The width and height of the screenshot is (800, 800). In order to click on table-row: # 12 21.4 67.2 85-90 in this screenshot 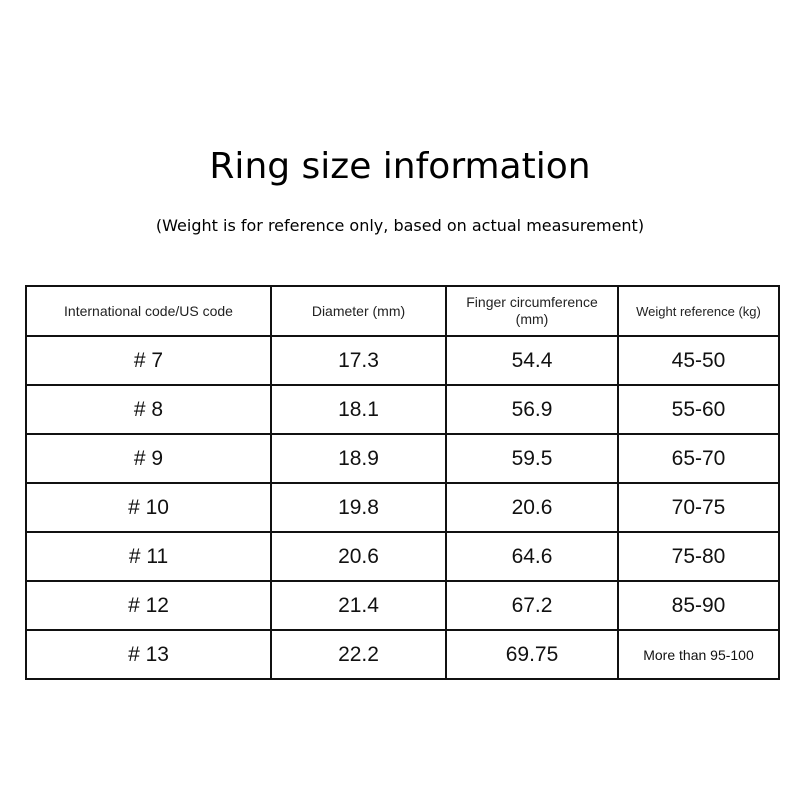, I will do `click(402, 605)`.